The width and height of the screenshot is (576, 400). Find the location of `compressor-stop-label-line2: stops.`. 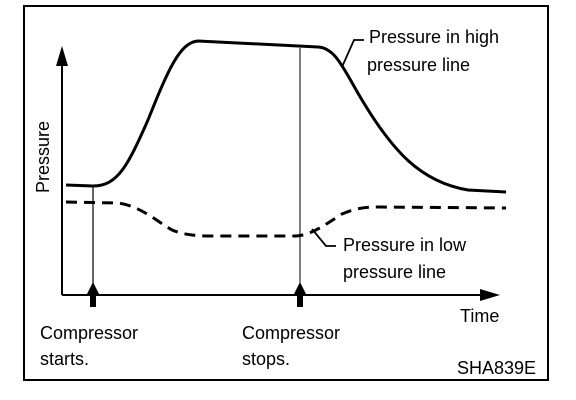

compressor-stop-label-line2: stops. is located at coordinates (266, 359).